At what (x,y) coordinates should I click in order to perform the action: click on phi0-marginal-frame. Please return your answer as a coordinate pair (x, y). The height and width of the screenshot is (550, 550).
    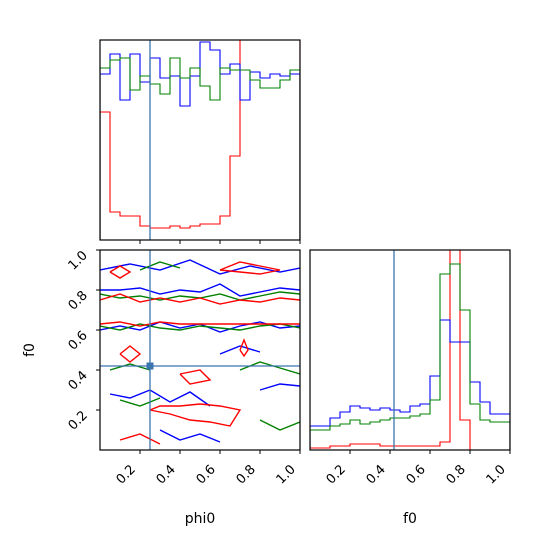
    Looking at the image, I should click on (200, 140).